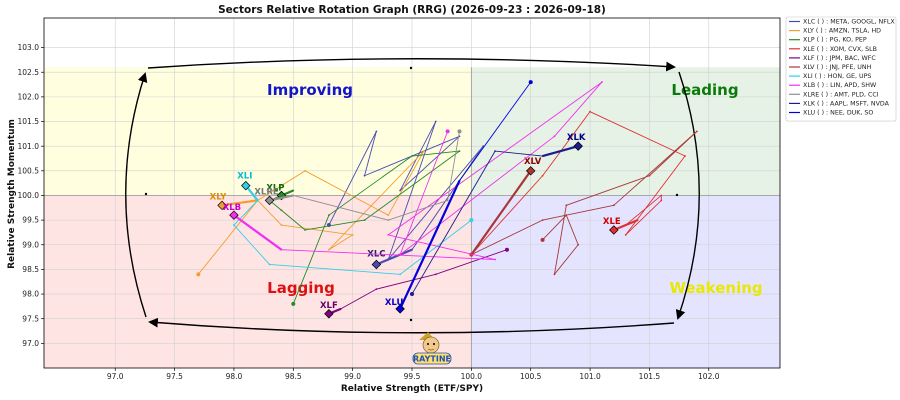  I want to click on trail-point-xlre, so click(293, 195).